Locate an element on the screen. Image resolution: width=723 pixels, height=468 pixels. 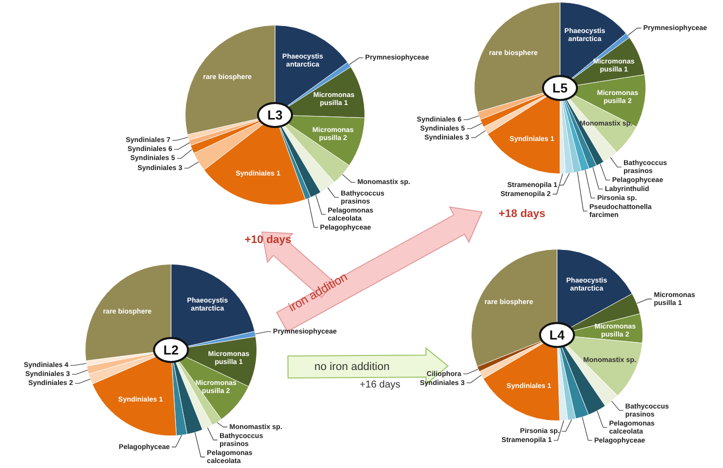
text: L3 is located at coordinates (275, 115).